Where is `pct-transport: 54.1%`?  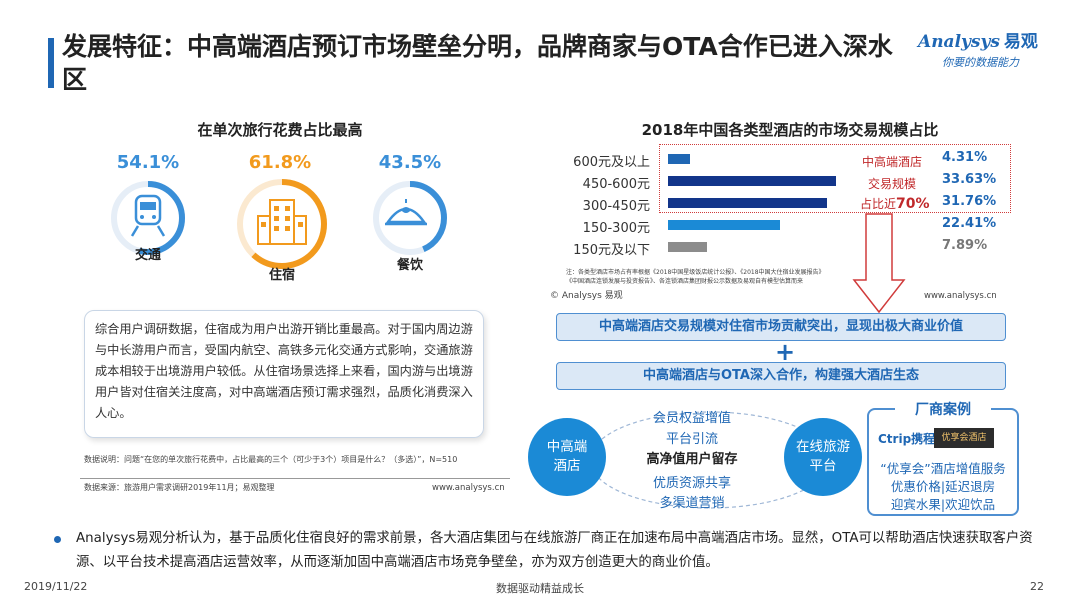 pct-transport: 54.1% is located at coordinates (148, 162).